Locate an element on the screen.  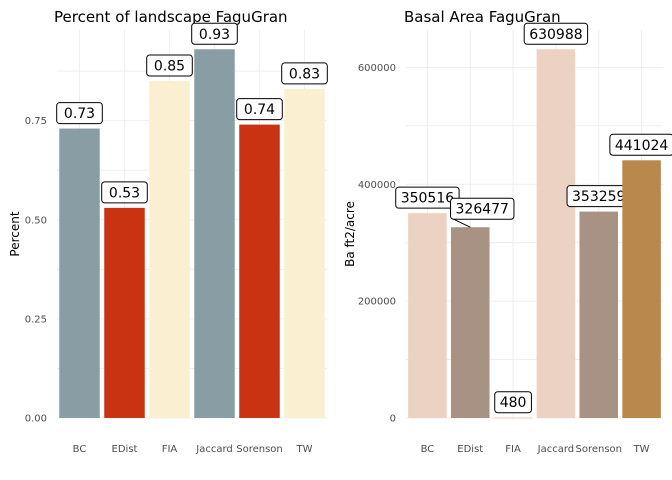
basal-area-data-label-sorenson: 353259 is located at coordinates (598, 196).